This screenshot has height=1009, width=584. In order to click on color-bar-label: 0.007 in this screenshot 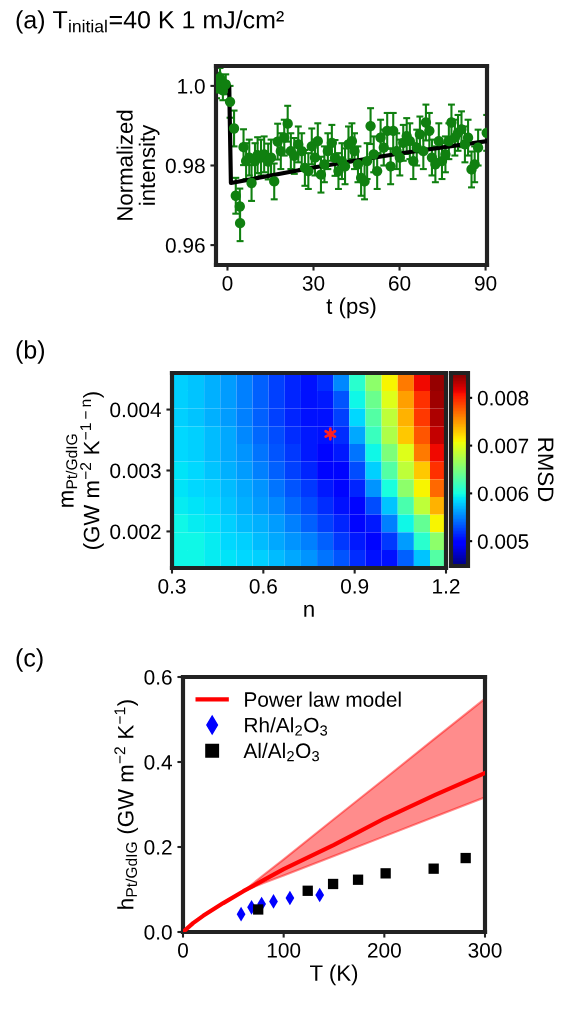, I will do `click(503, 446)`.